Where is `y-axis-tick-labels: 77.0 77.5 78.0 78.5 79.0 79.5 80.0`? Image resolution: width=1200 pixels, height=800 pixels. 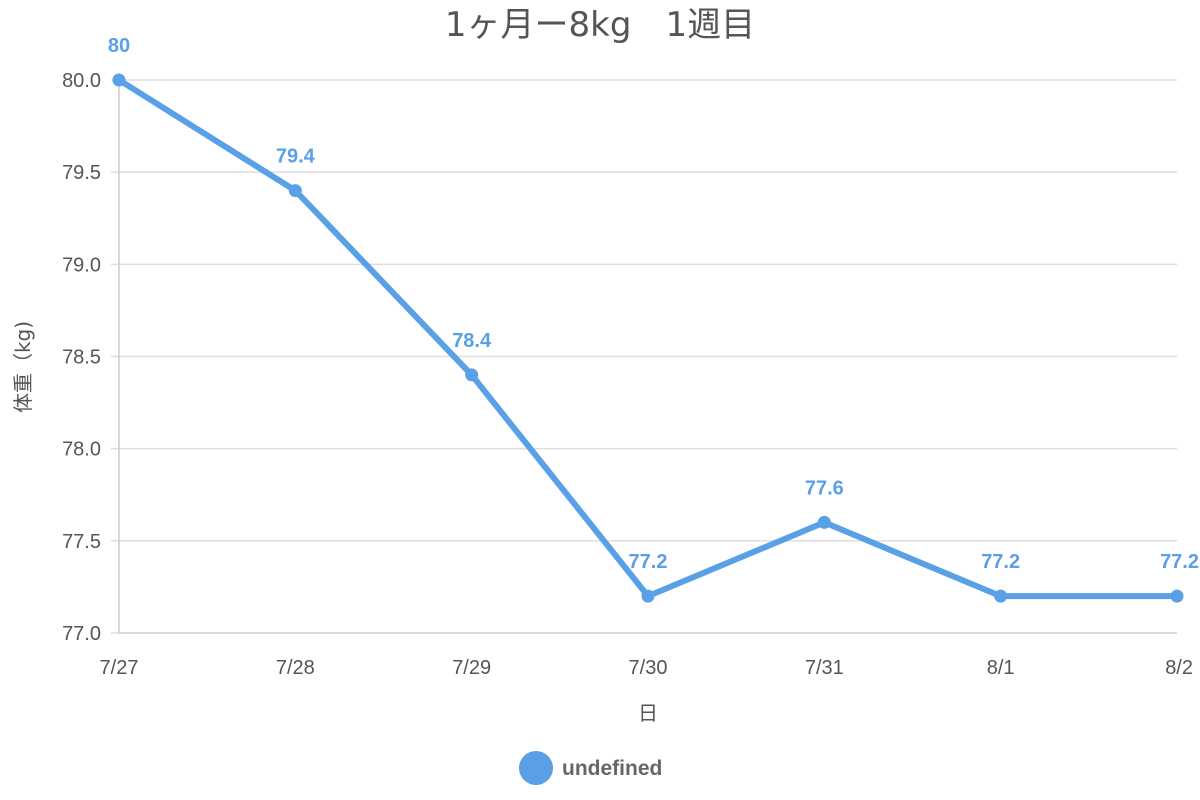 y-axis-tick-labels: 77.0 77.5 78.0 78.5 79.0 79.5 80.0 is located at coordinates (81, 357).